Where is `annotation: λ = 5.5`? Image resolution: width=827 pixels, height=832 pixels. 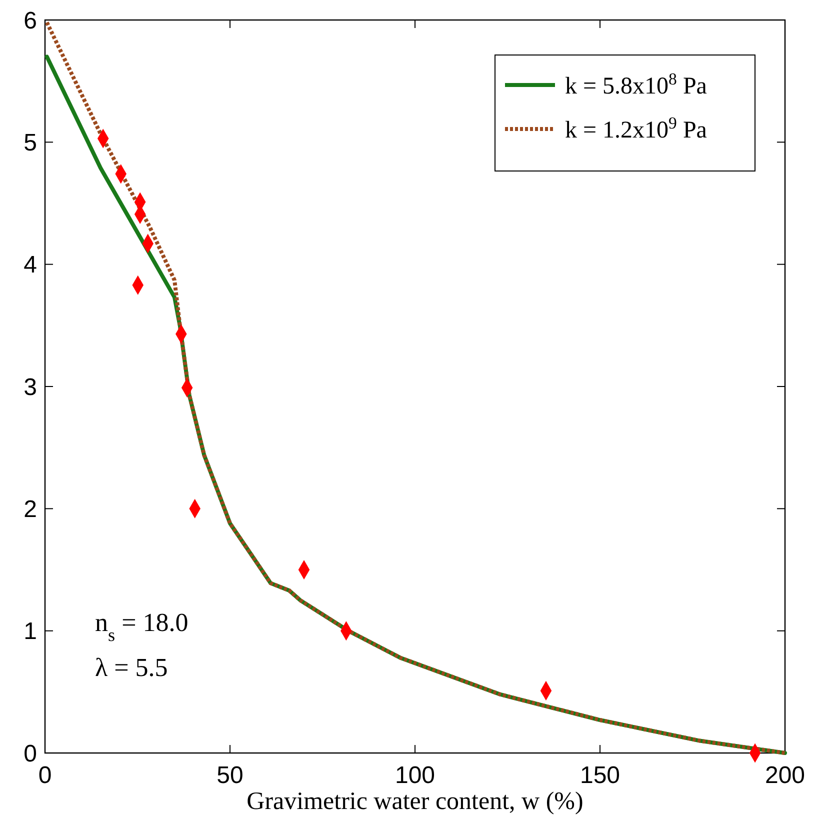
annotation: λ = 5.5 is located at coordinates (131, 667).